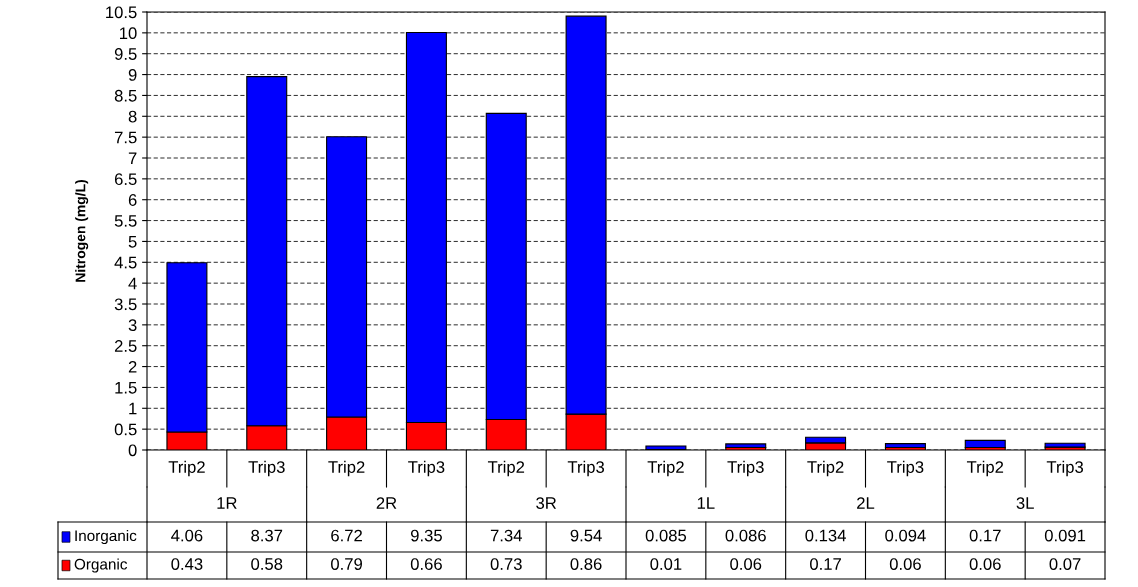  Describe the element at coordinates (426, 535) in the screenshot. I see `data-label: 9.35` at that location.